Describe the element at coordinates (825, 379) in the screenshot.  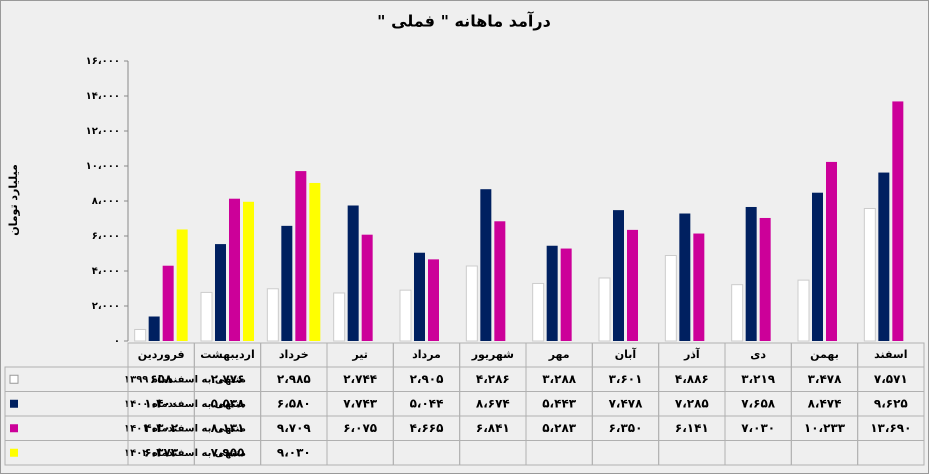
I see `data-label: ۳،۴۷۸` at that location.